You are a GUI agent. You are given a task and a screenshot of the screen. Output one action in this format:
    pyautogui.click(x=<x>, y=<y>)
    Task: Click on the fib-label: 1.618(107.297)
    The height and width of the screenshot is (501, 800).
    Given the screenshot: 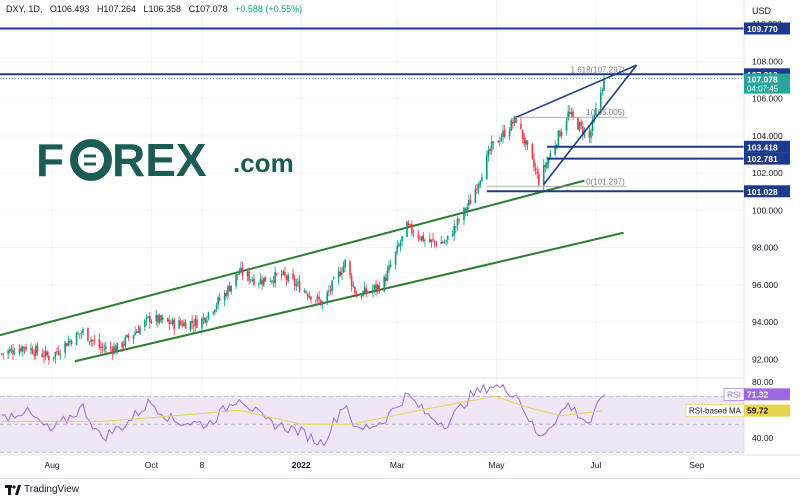 What is the action you would take?
    pyautogui.click(x=598, y=70)
    